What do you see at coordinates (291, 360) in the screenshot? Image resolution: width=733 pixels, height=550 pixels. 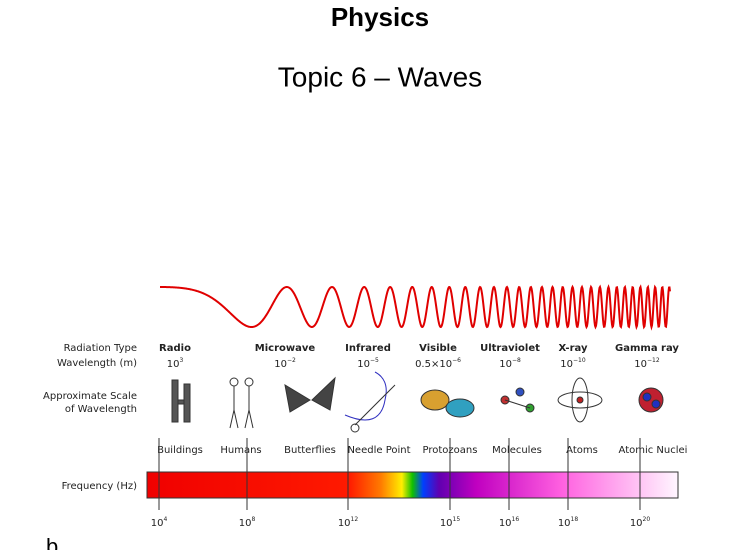 I see `exponent: −2` at bounding box center [291, 360].